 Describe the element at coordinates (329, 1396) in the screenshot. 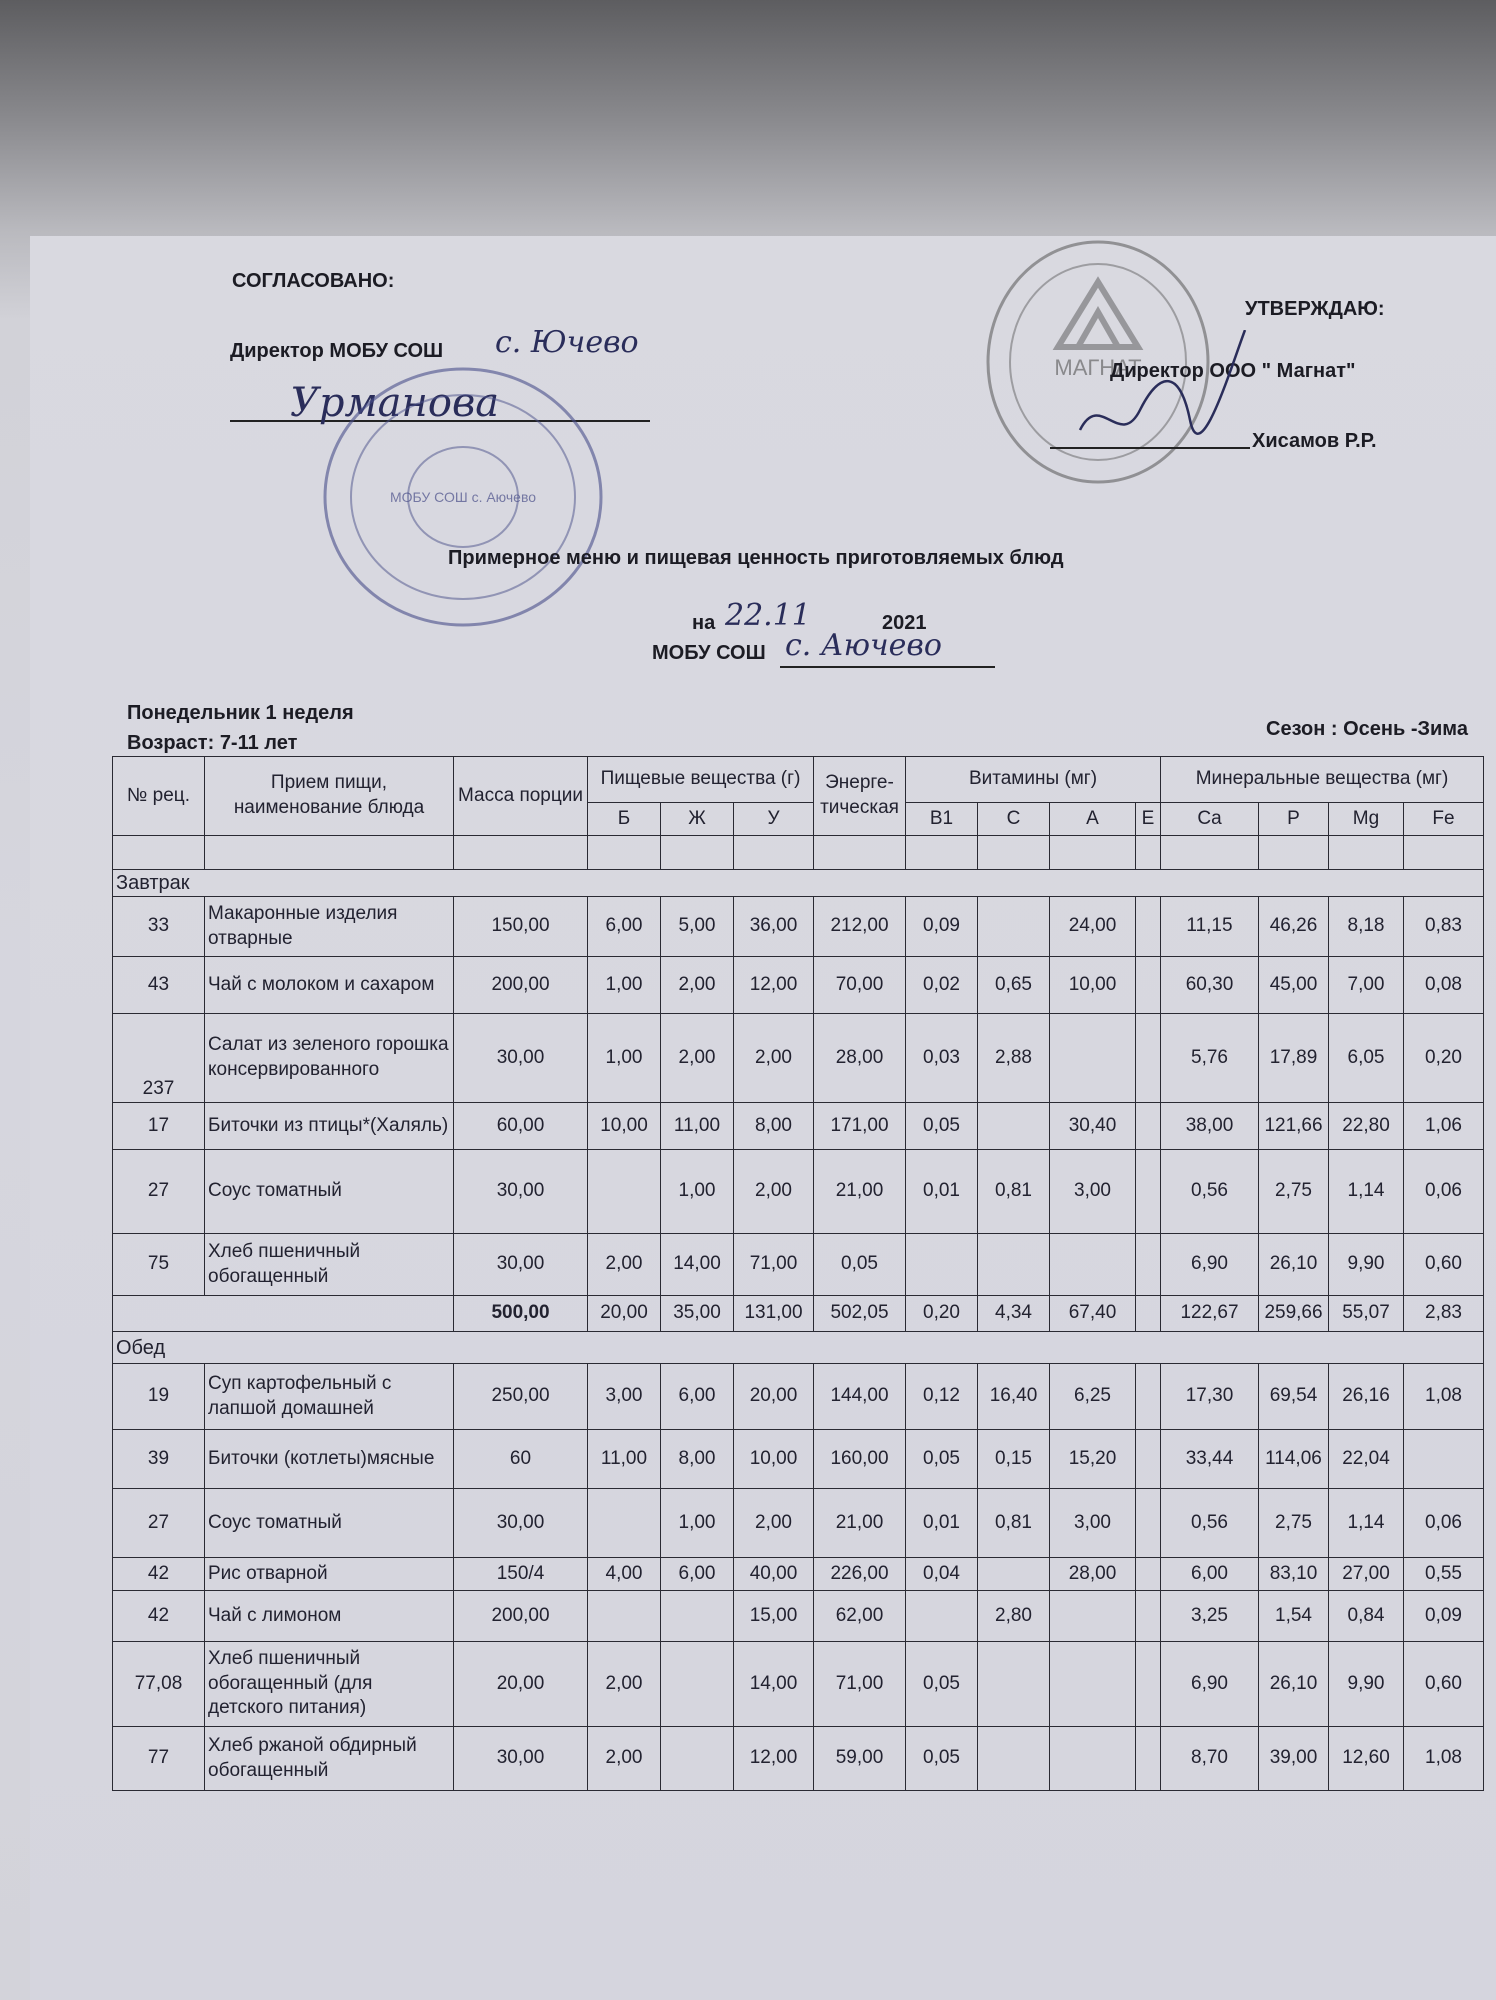

I see `dish-name-cell: Суп картофельный с лапшой домашней` at that location.